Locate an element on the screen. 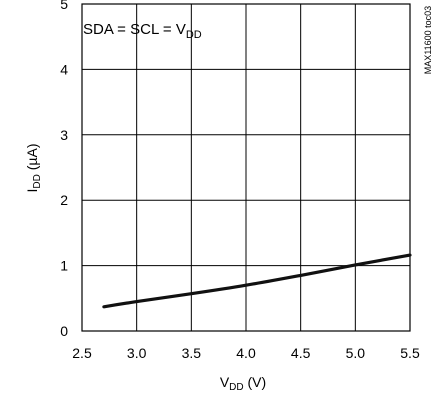 The height and width of the screenshot is (394, 438). x-tick-label: 2.5 is located at coordinates (82, 353).